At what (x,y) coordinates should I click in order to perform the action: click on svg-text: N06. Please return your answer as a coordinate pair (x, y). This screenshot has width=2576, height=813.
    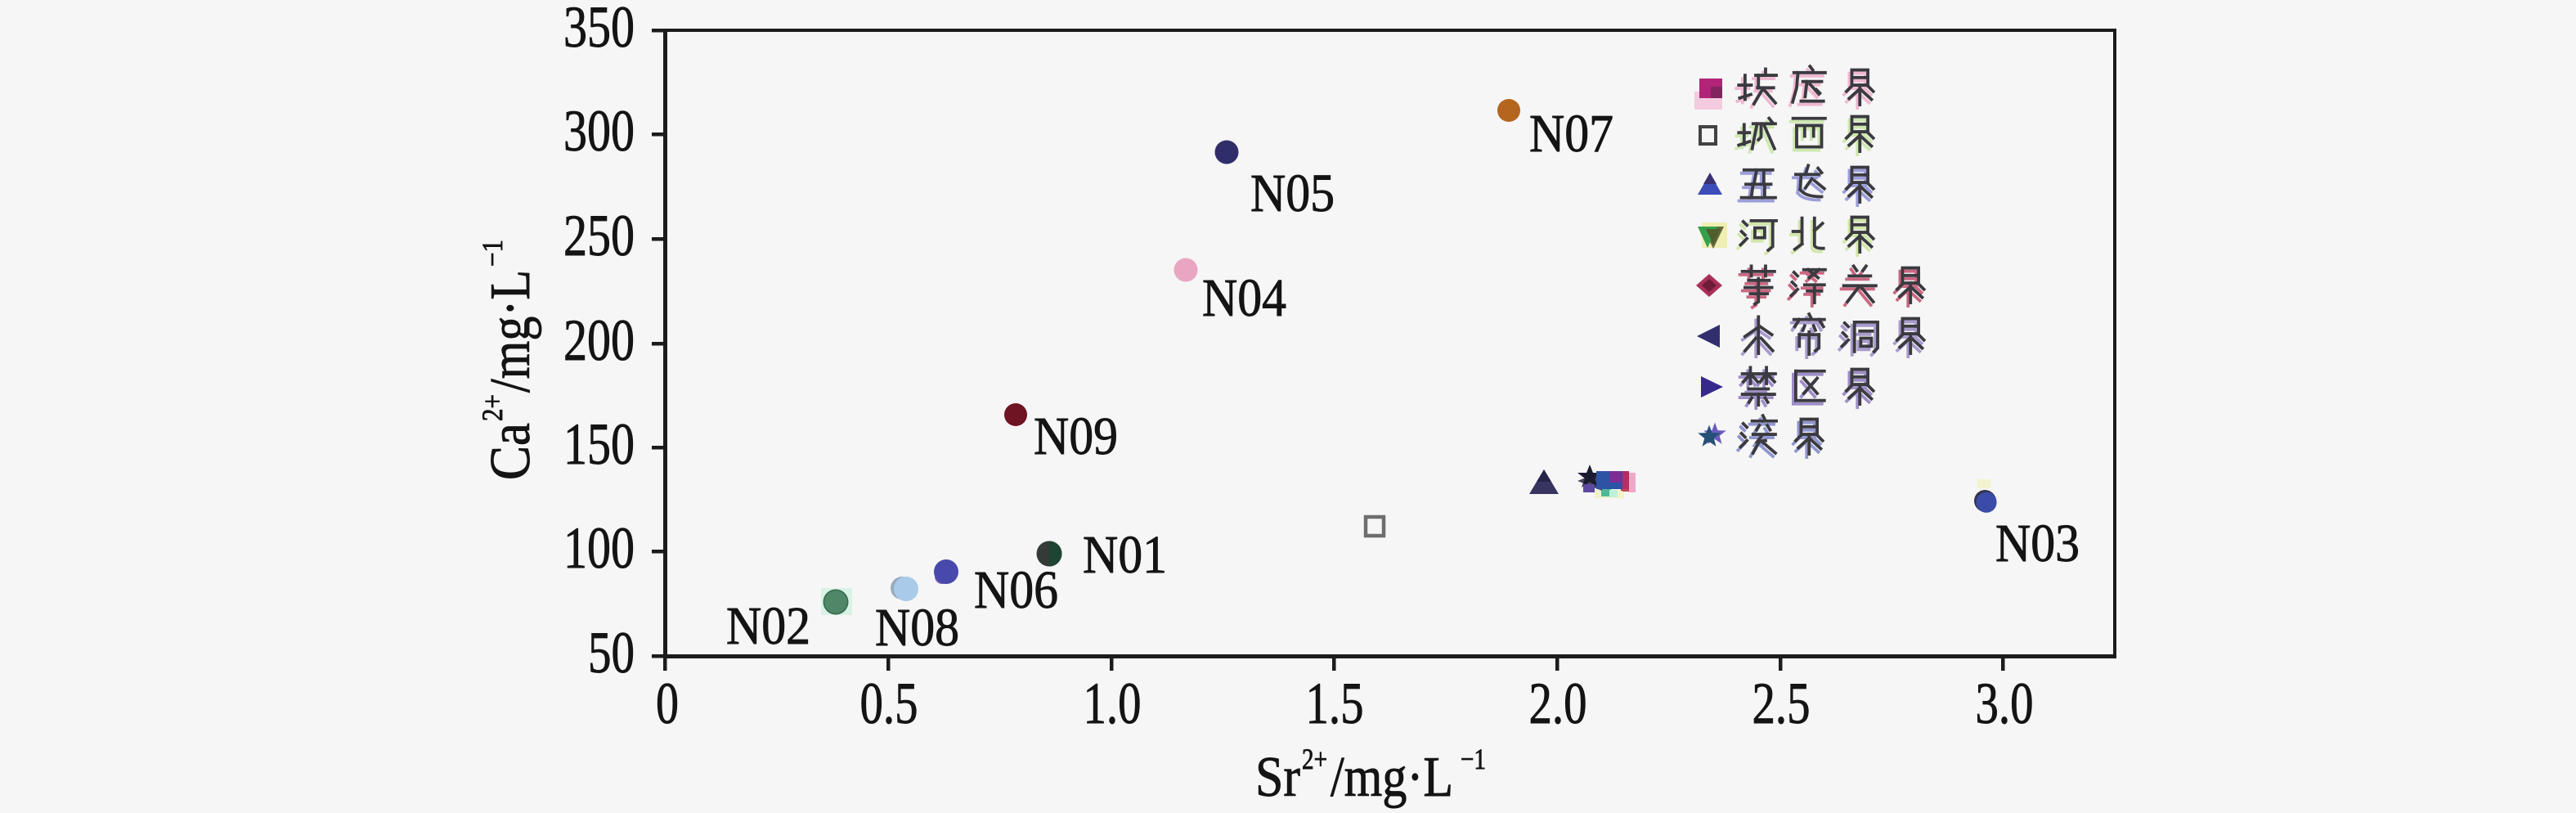
    Looking at the image, I should click on (1016, 590).